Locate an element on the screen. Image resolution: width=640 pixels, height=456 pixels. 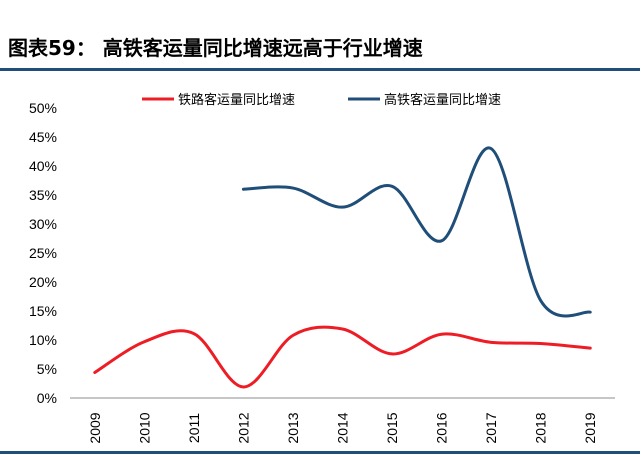
legend: 铁路客运量同比增速 高铁客运量同比增速 is located at coordinates (321, 100).